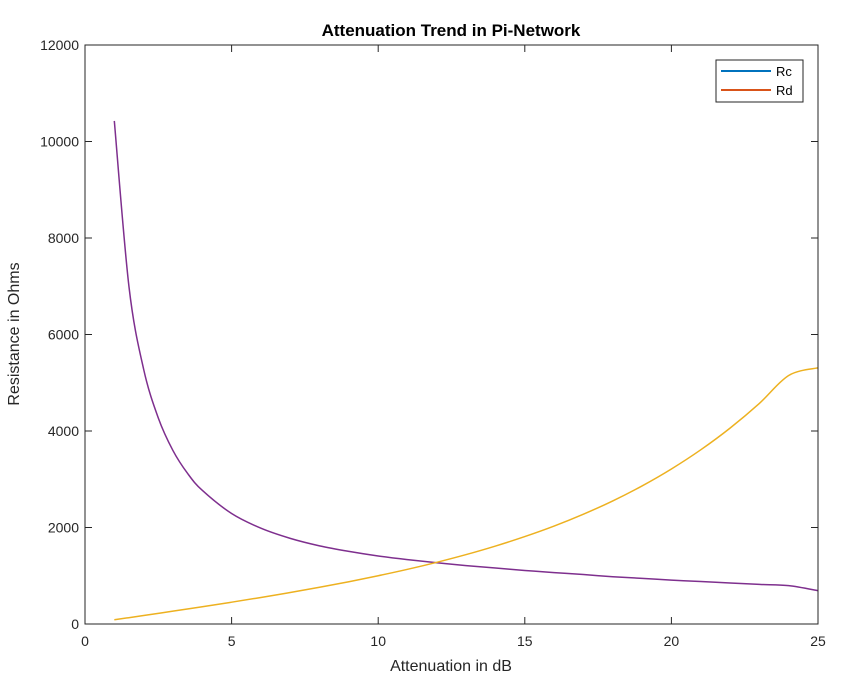 The height and width of the screenshot is (692, 855). What do you see at coordinates (14, 333) in the screenshot?
I see `y-axis-label: Resistance in Ohms` at bounding box center [14, 333].